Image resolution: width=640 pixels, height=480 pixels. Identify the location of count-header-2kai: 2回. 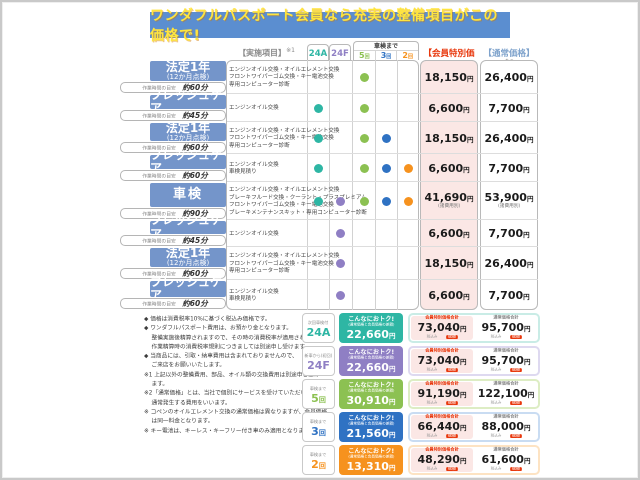
(407, 55).